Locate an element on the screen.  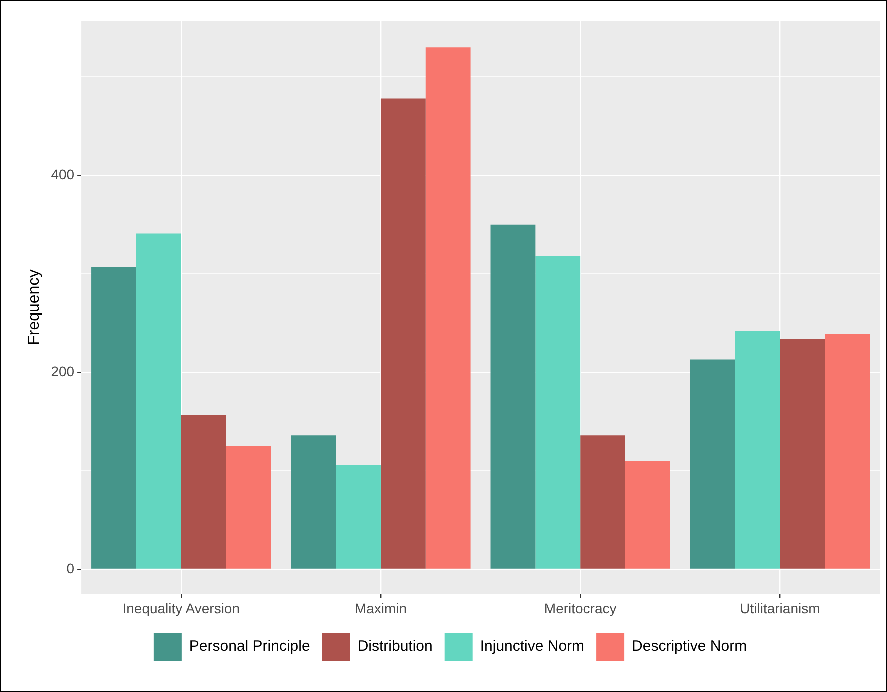
legend-label: Injunctive Norm is located at coordinates (532, 647).